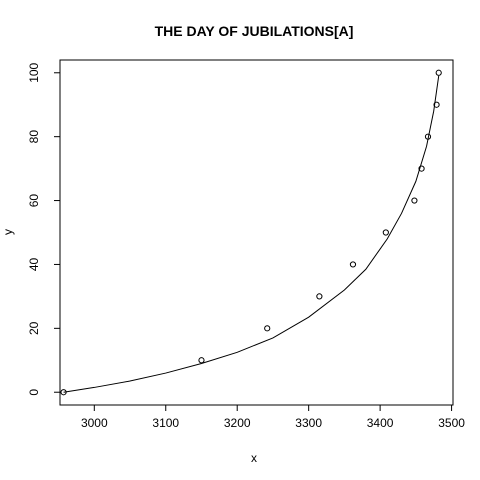 This screenshot has height=480, width=480. What do you see at coordinates (8, 232) in the screenshot?
I see `y-axis-label: y` at bounding box center [8, 232].